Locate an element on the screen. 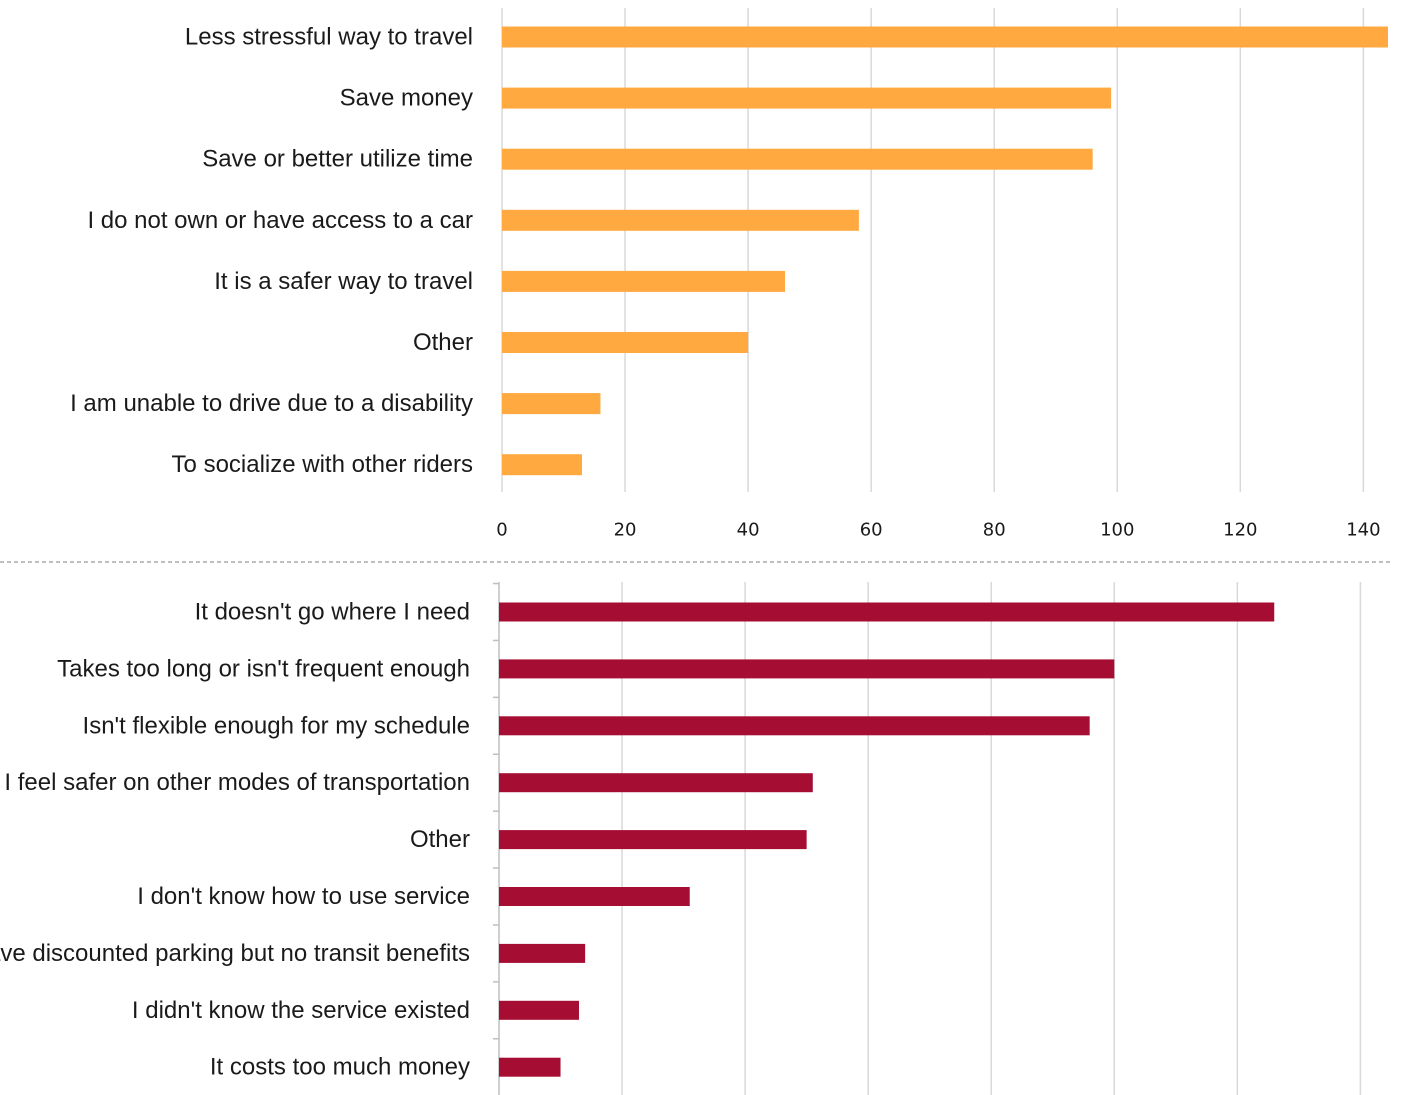  category-label: To socialize with other riders is located at coordinates (322, 464).